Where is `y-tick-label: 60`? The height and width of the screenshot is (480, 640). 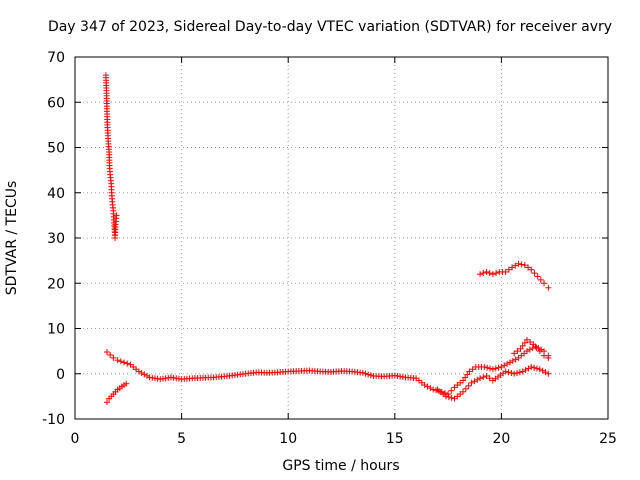
y-tick-label: 60 is located at coordinates (56, 103).